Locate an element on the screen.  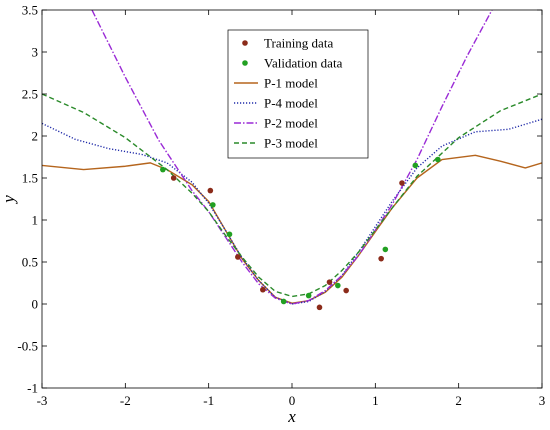
y-axis-label: y is located at coordinates (9, 200).